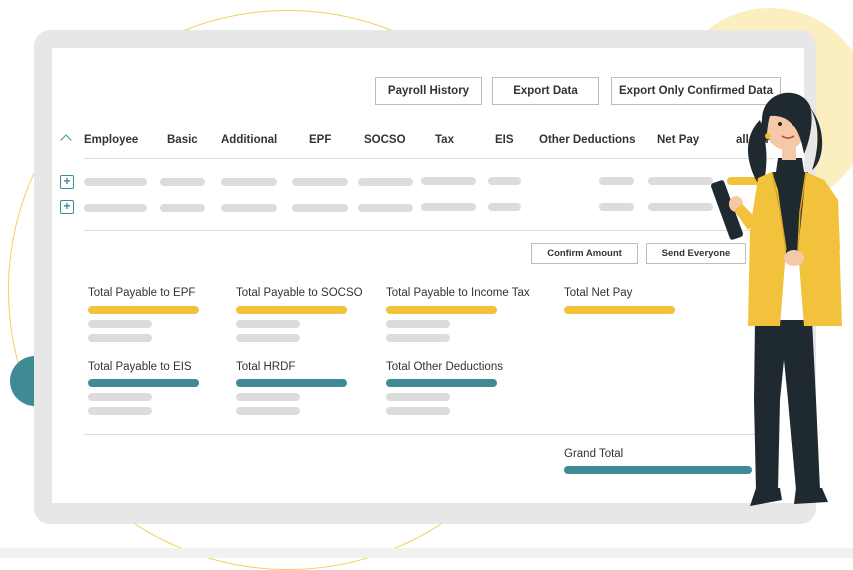 This screenshot has height=570, width=853. What do you see at coordinates (749, 181) in the screenshot?
I see `highlight-bar` at bounding box center [749, 181].